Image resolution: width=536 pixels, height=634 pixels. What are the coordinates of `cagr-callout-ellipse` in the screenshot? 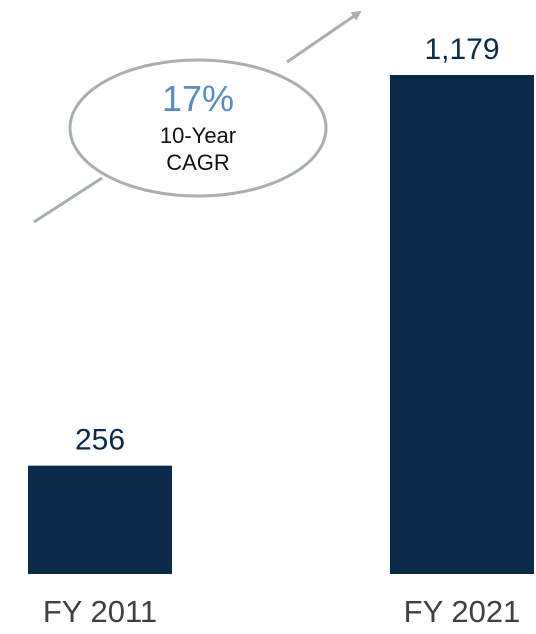 It's located at (198, 128).